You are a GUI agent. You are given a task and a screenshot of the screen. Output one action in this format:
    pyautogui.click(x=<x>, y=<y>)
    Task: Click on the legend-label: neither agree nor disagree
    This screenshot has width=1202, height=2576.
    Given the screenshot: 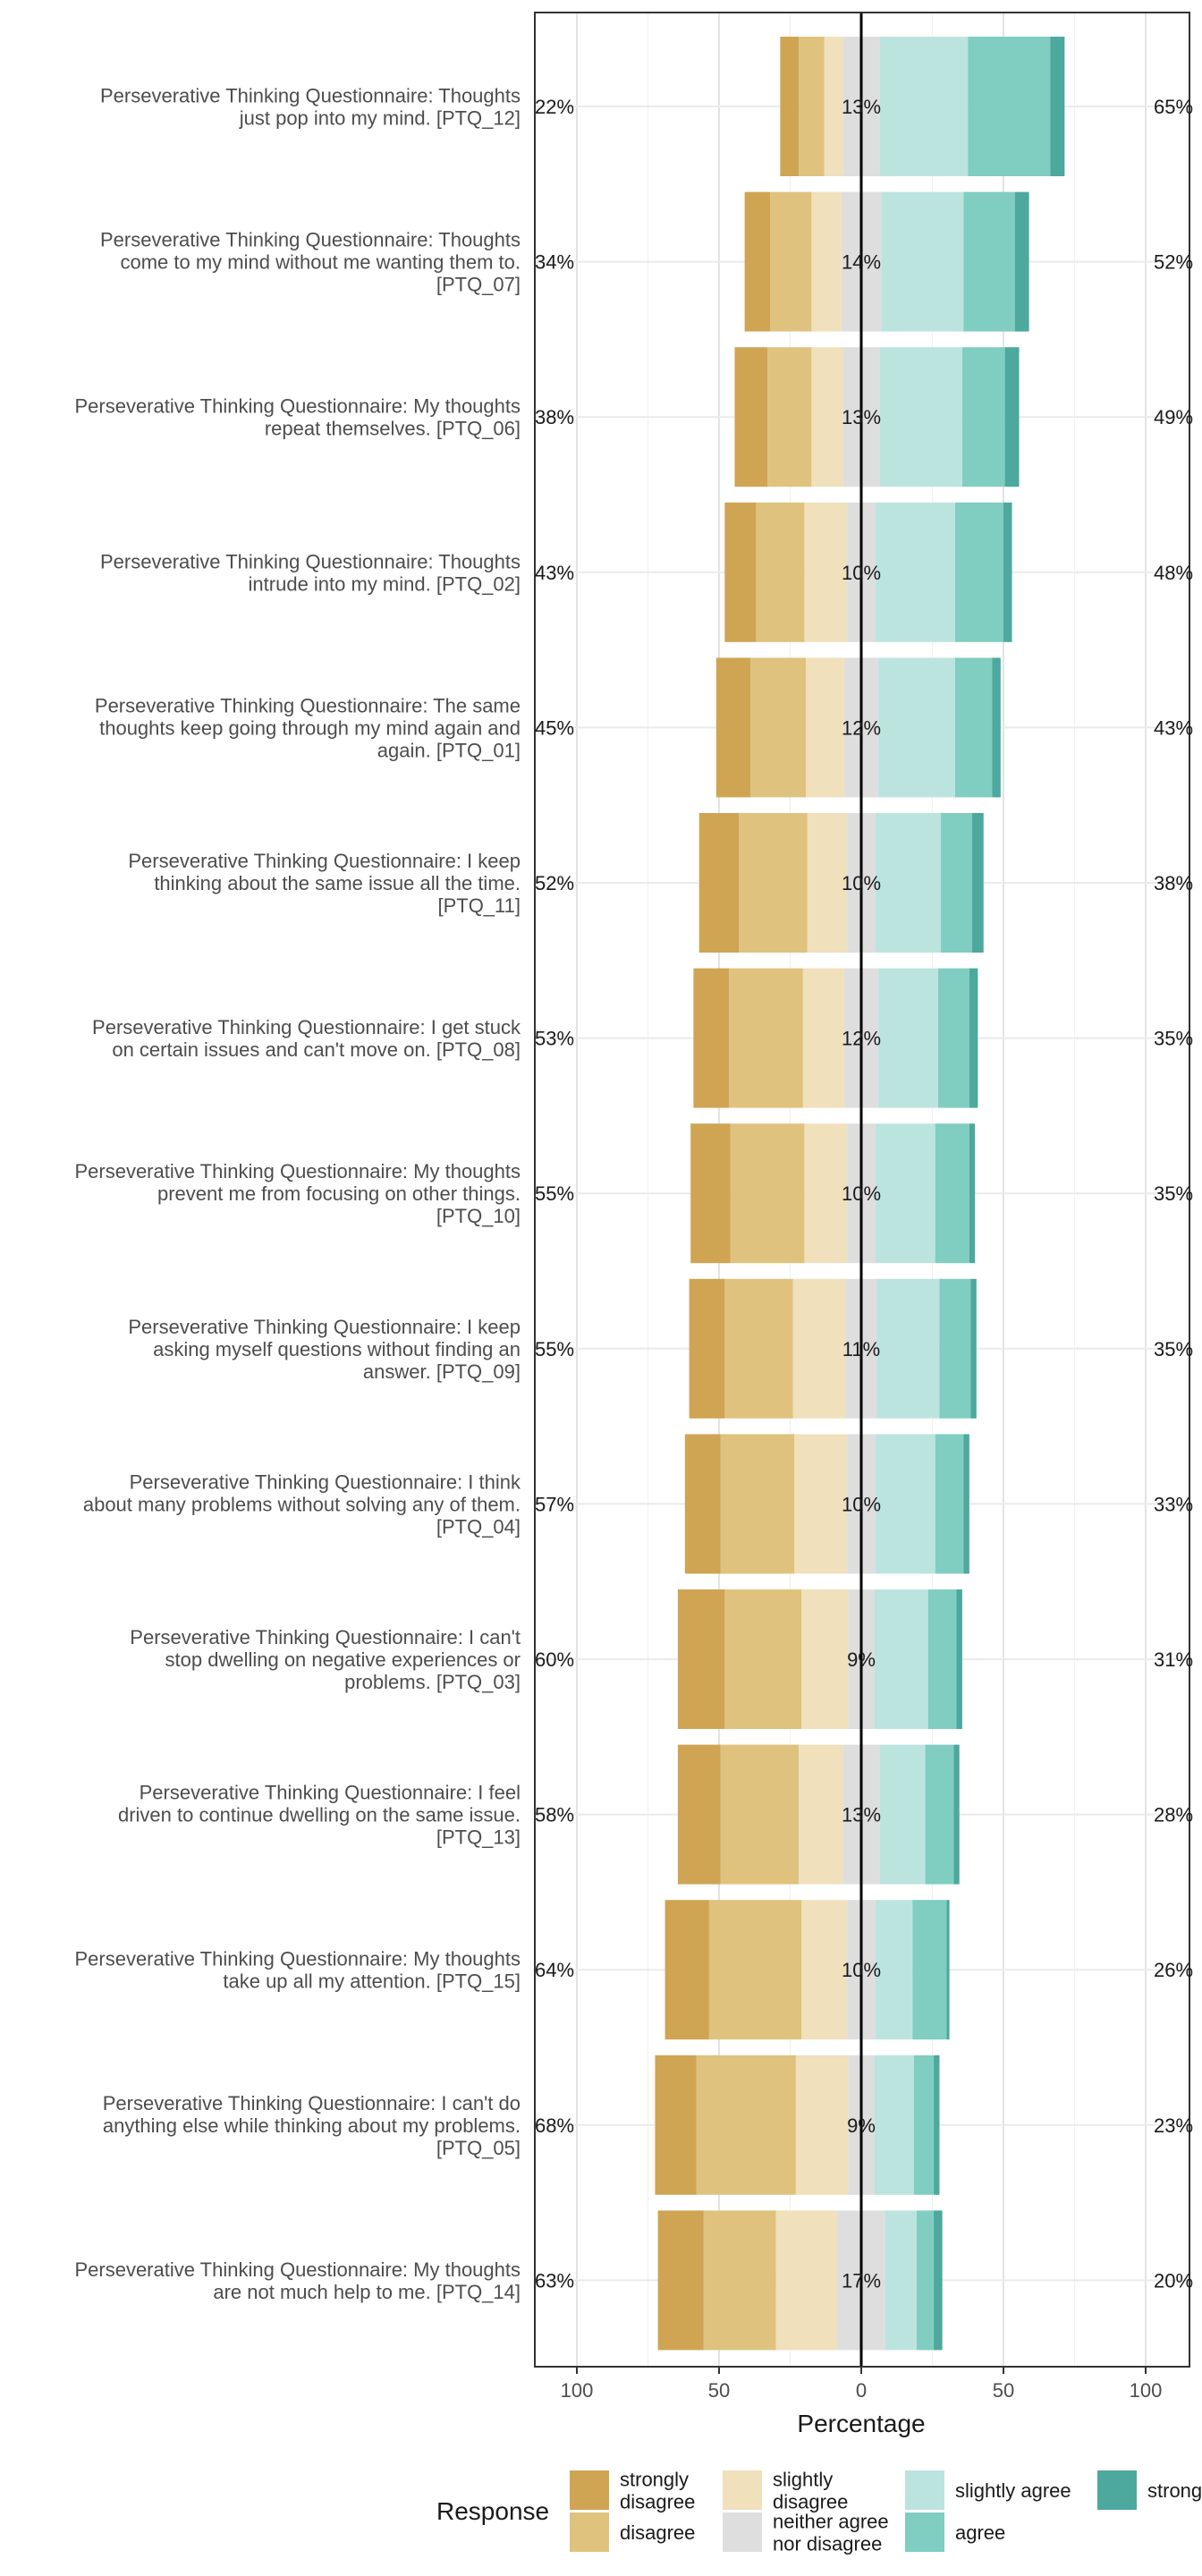 What is the action you would take?
    pyautogui.click(x=831, y=2533)
    